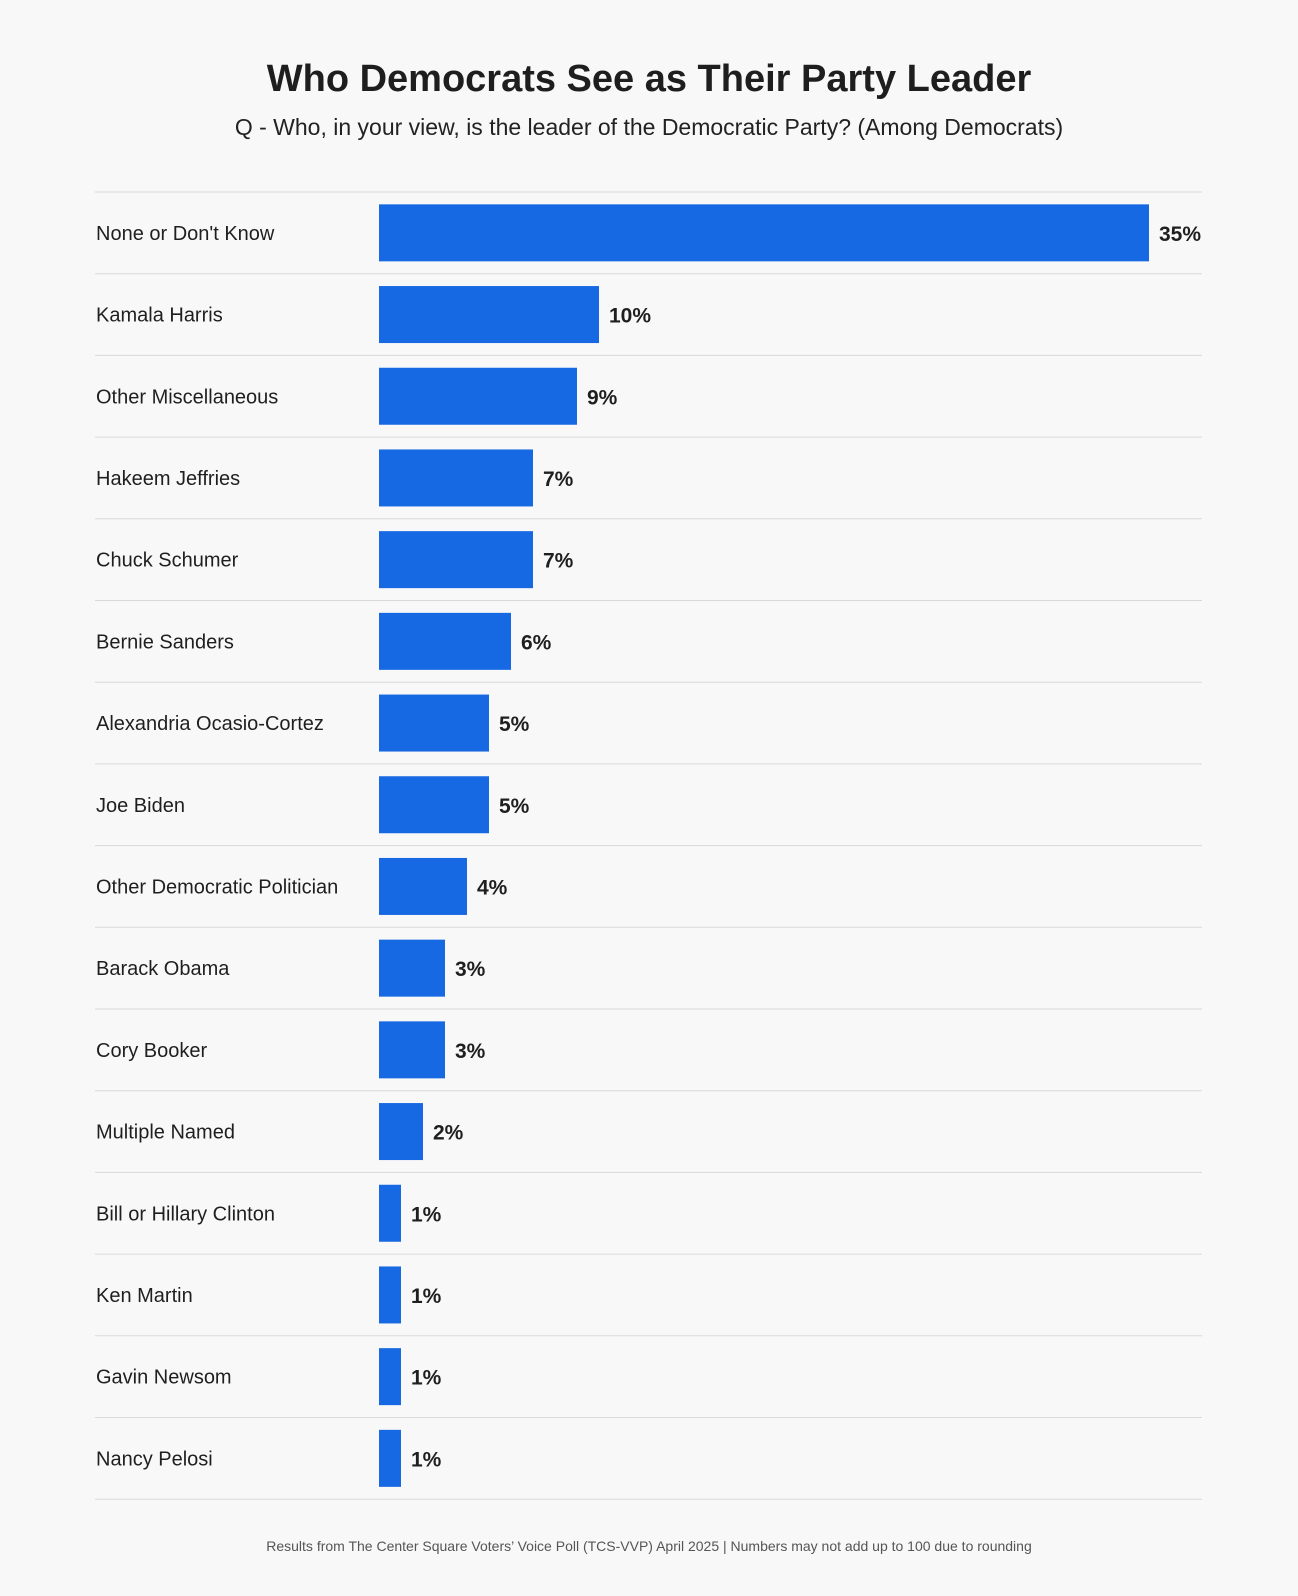 The width and height of the screenshot is (1298, 1596). Describe the element at coordinates (185, 234) in the screenshot. I see `category-label: None or Don't Know` at that location.